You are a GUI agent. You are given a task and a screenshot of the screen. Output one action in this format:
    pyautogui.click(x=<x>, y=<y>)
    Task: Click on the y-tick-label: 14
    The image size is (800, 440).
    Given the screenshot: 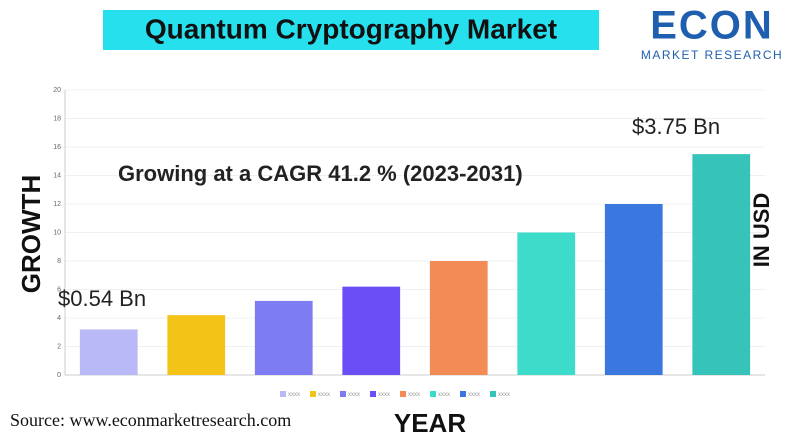 What is the action you would take?
    pyautogui.click(x=57, y=175)
    